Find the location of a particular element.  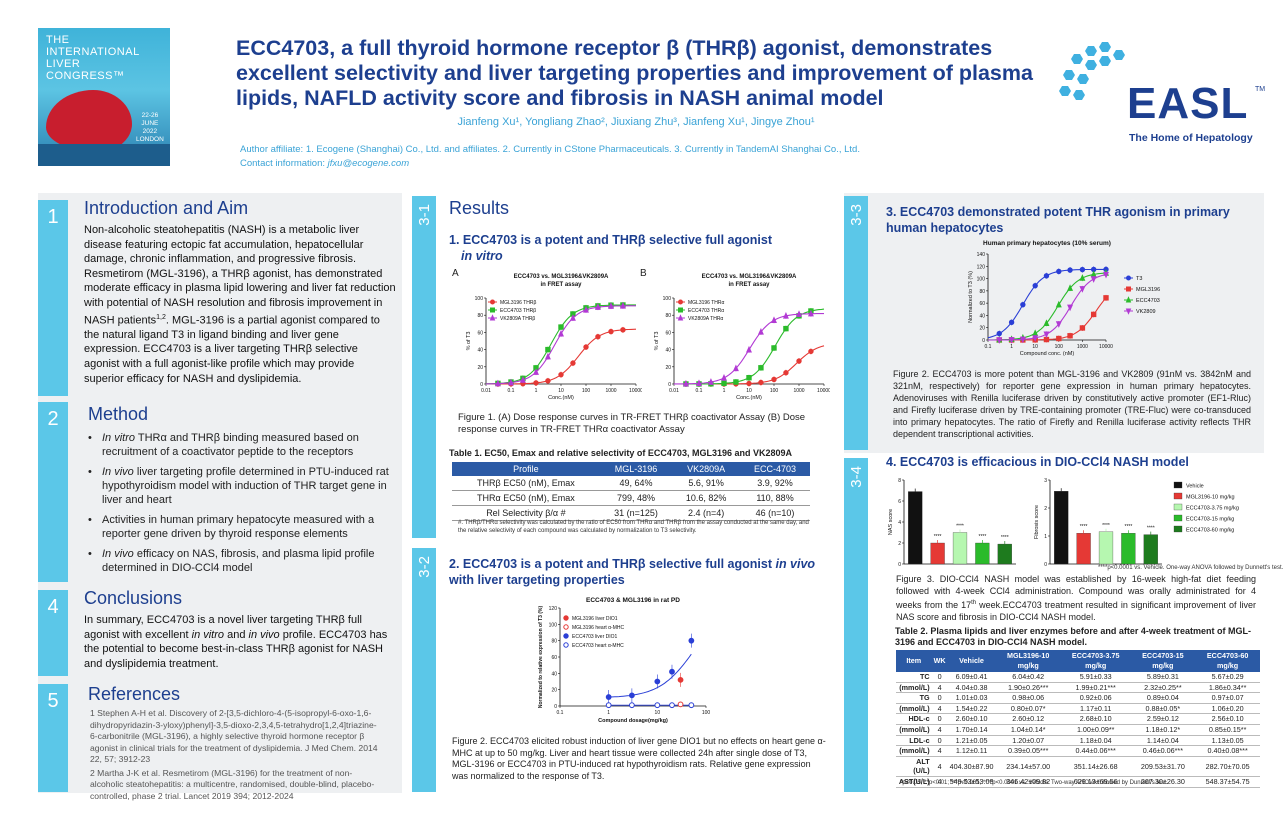

right-column-top is located at coordinates (1054, 323).